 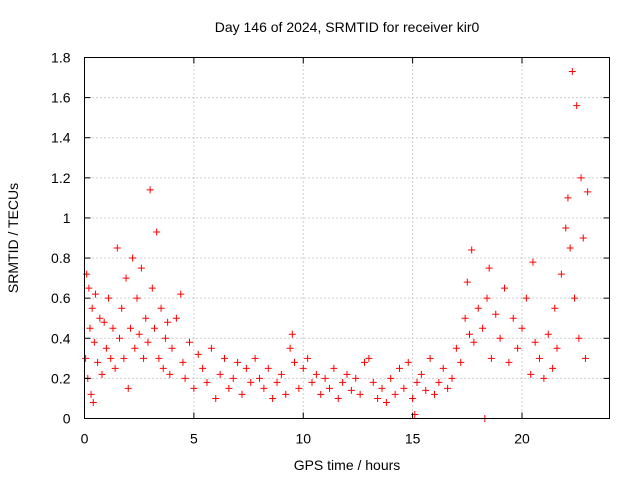 What do you see at coordinates (85, 439) in the screenshot?
I see `x-tick-label: 0` at bounding box center [85, 439].